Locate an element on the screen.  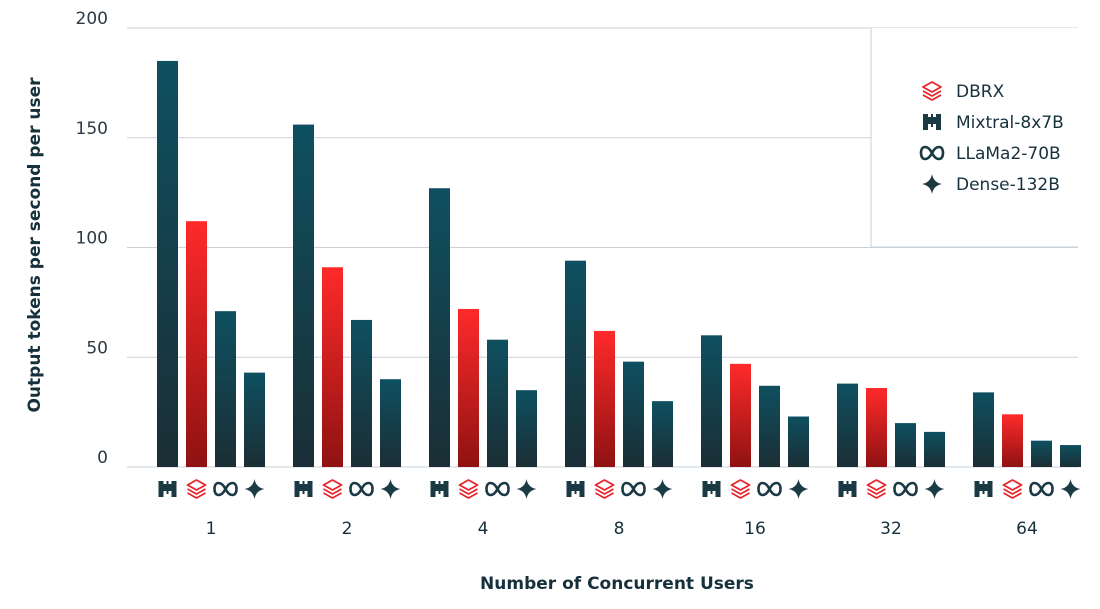
y-tick-label: 0 is located at coordinates (102, 458).